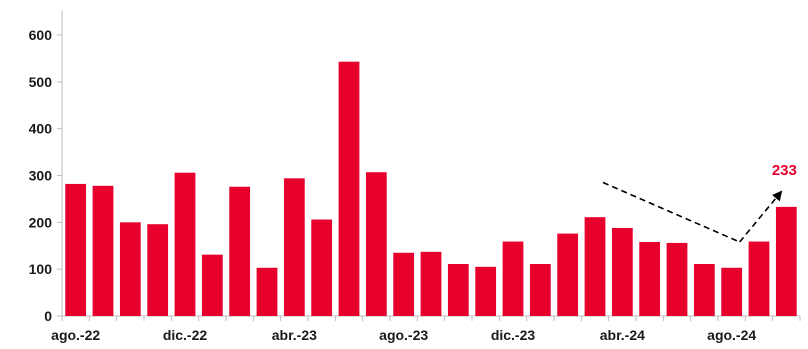 The image size is (808, 349). Describe the element at coordinates (761, 216) in the screenshot. I see `trend-up-arrow` at that location.